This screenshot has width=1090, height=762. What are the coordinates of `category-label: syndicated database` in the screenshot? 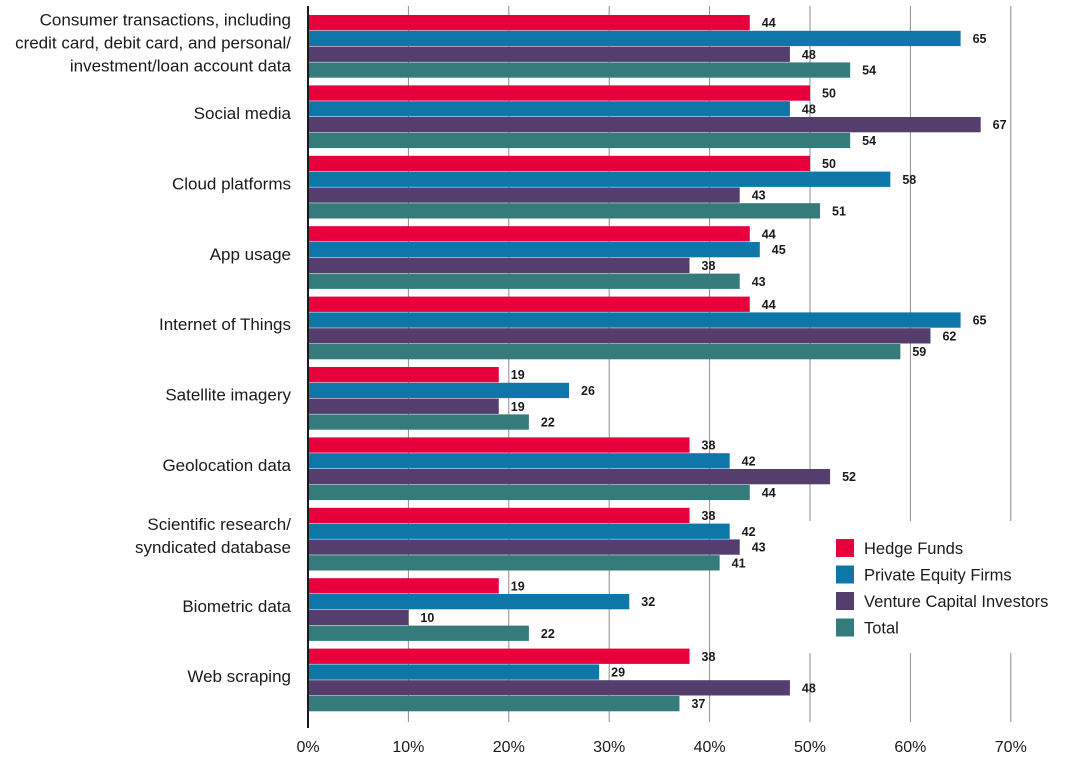 It's located at (213, 547).